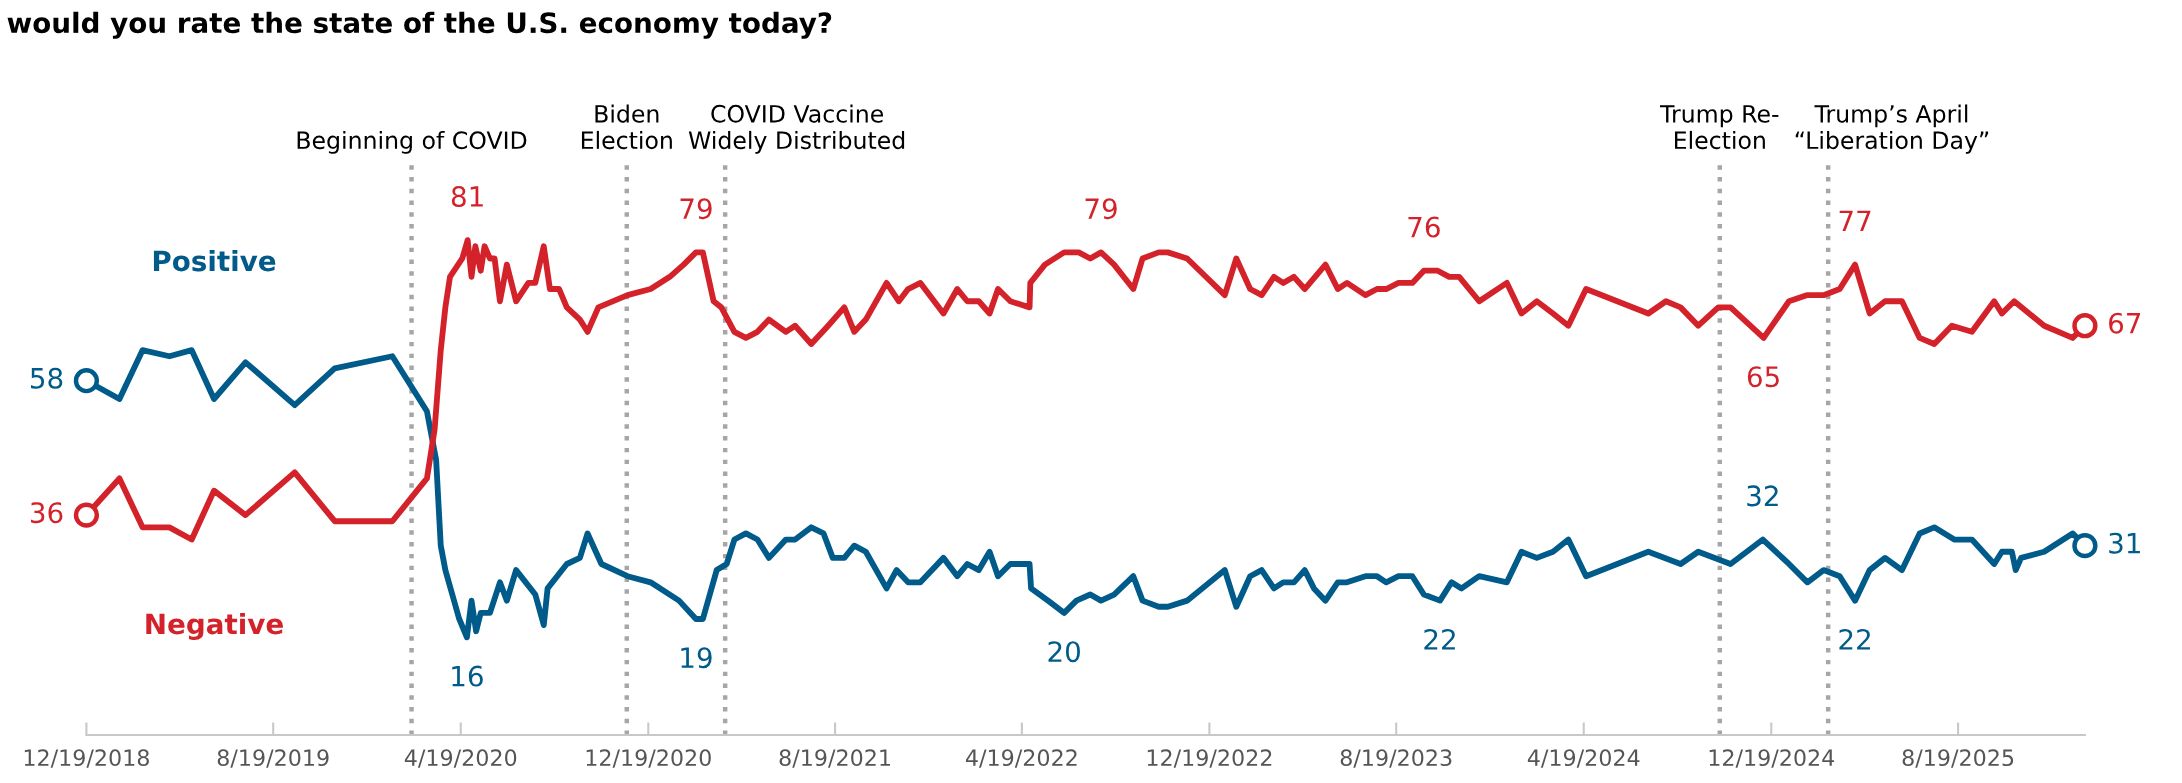 Image resolution: width=2182 pixels, height=783 pixels. Describe the element at coordinates (796, 129) in the screenshot. I see `ref-line-label: COVID Vaccine Widely Distributed` at that location.